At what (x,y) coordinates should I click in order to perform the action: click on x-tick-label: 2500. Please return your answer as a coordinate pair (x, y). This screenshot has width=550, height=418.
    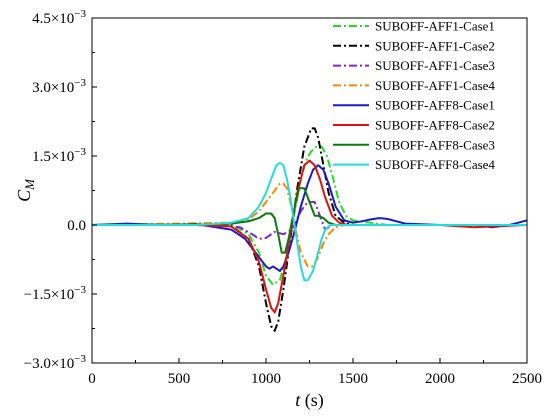
    Looking at the image, I should click on (527, 379).